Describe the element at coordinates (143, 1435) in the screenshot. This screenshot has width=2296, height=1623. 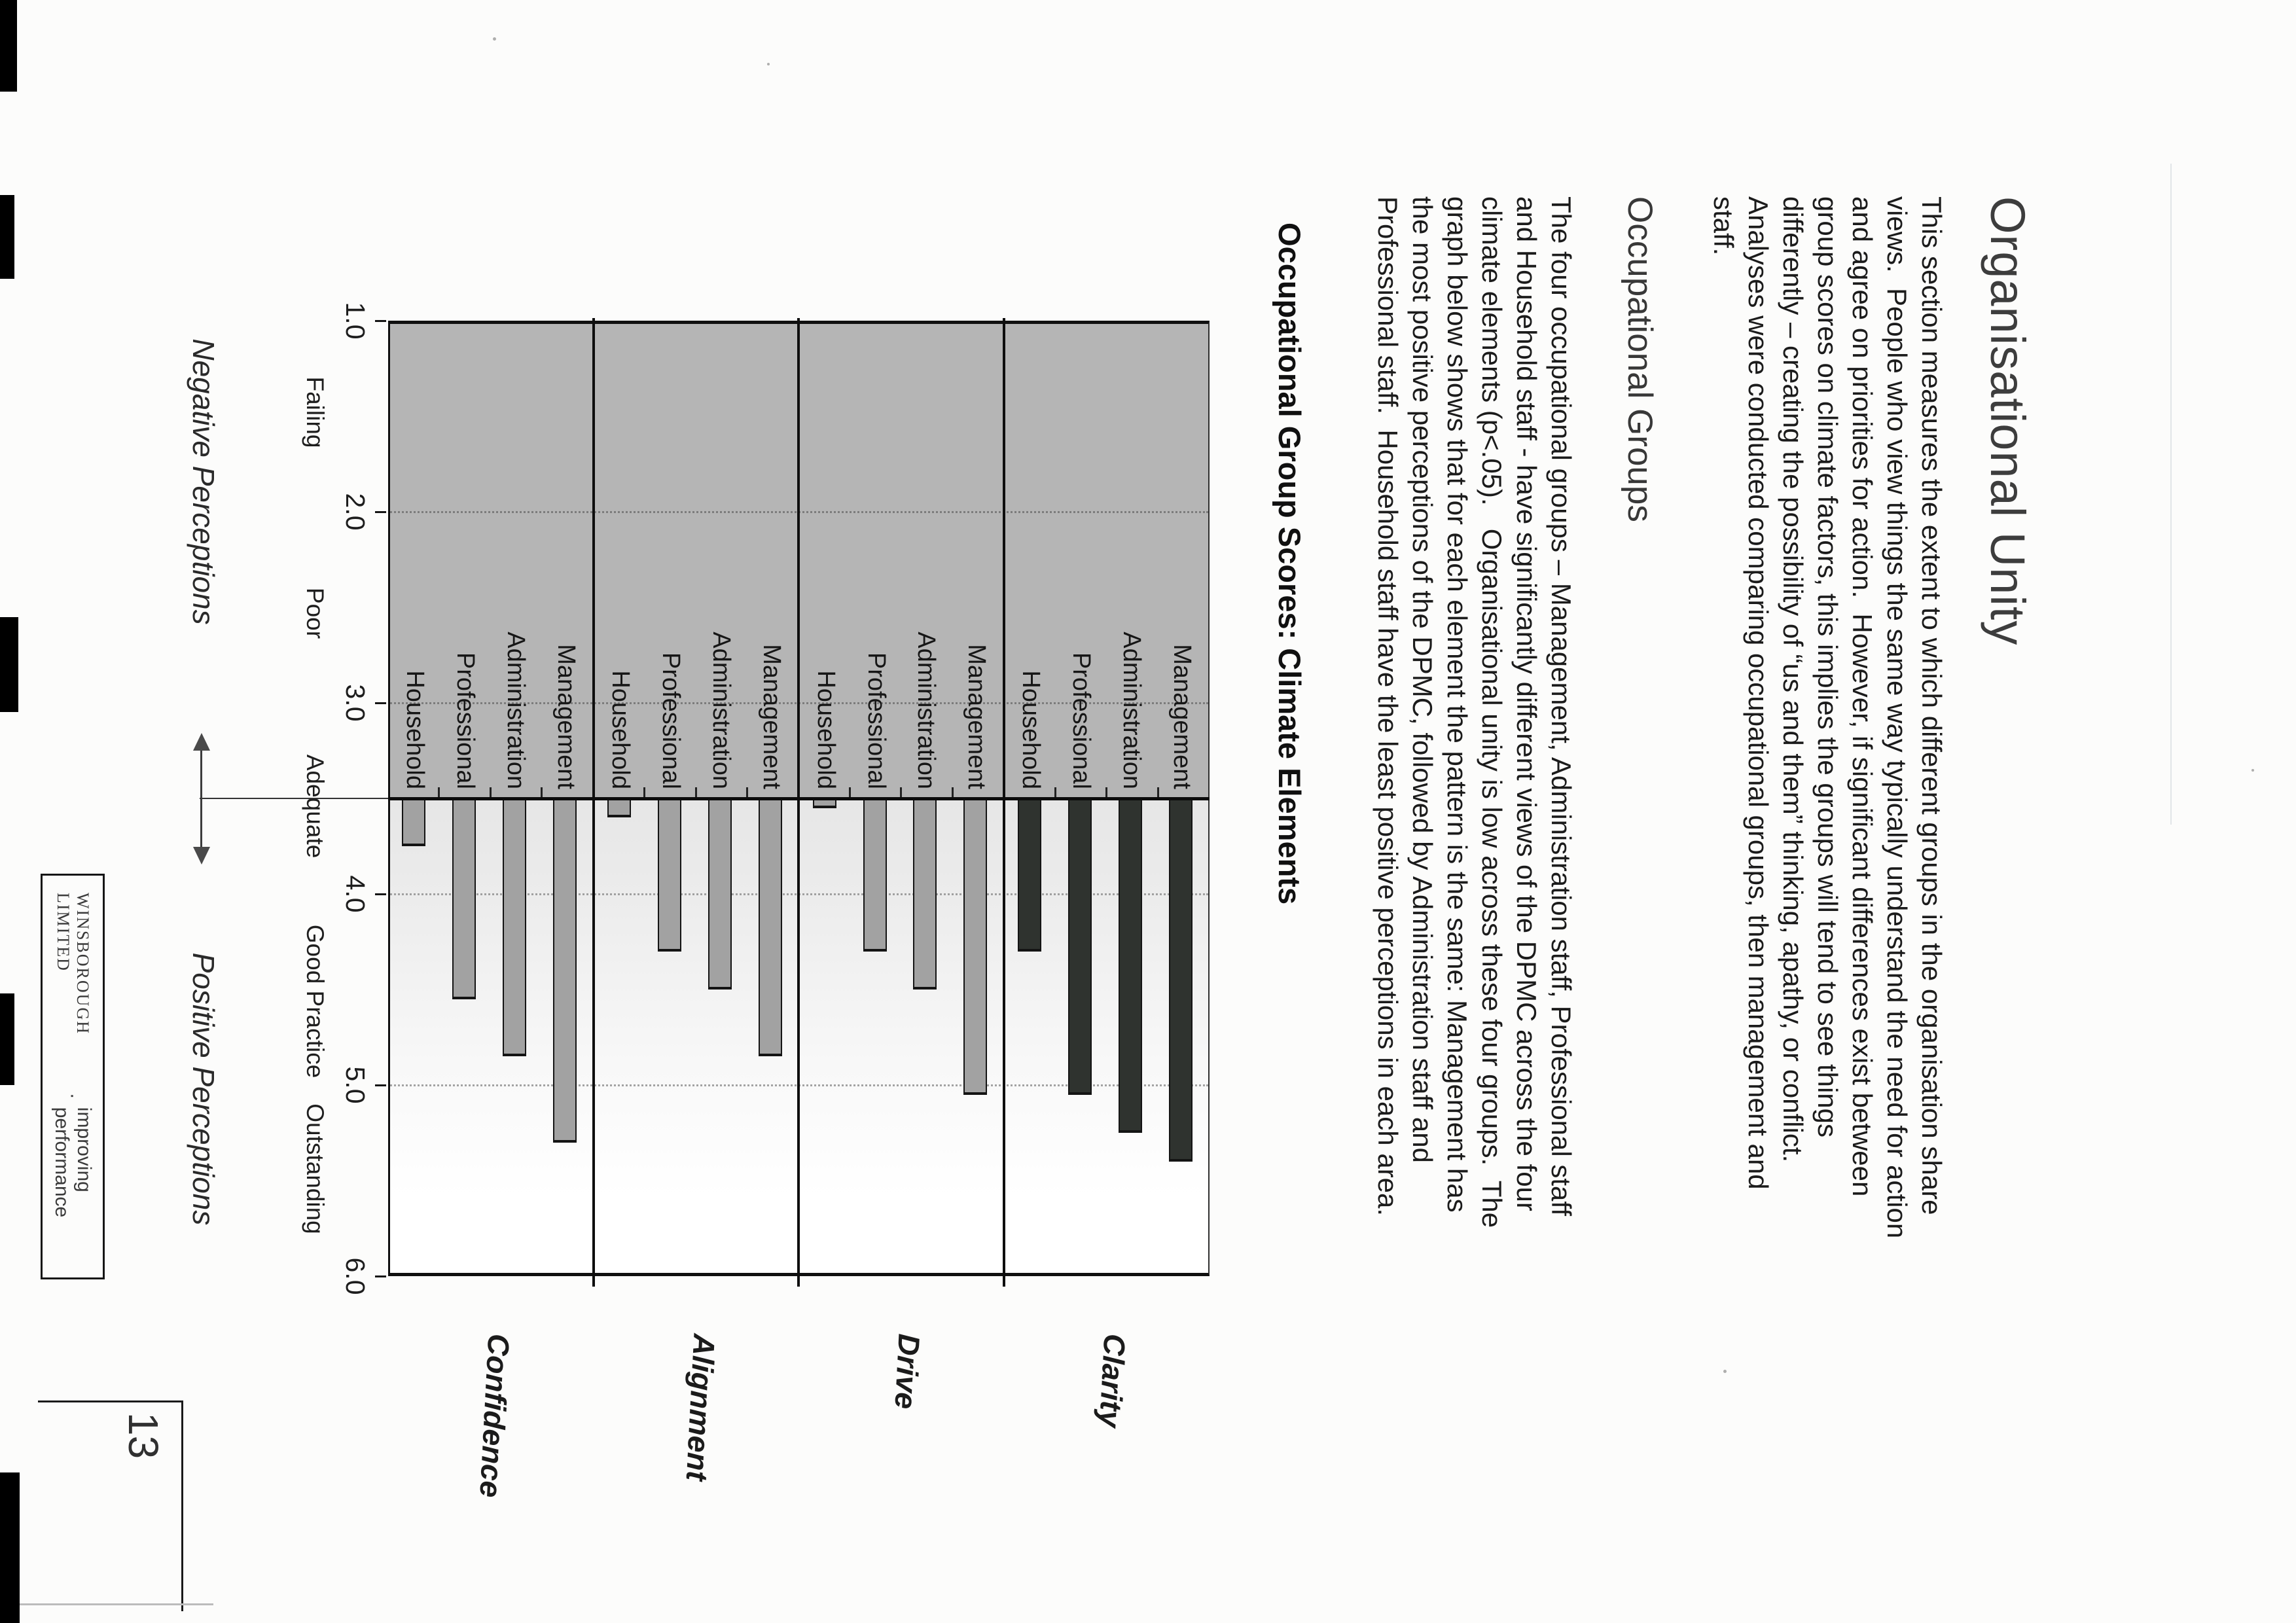
I see `page-number: 13` at that location.